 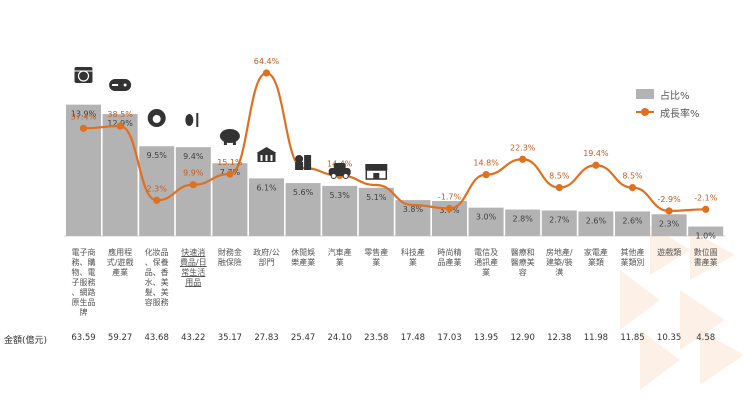 What do you see at coordinates (706, 258) in the screenshot?
I see `category-label: 數位圖 書產業` at bounding box center [706, 258].